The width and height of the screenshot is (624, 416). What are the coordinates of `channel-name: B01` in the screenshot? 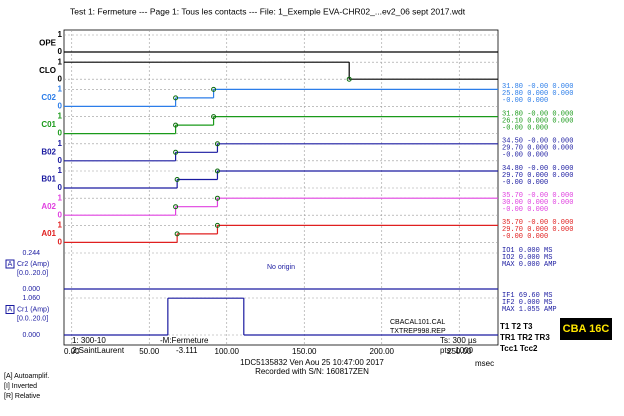 It's located at (48, 179).